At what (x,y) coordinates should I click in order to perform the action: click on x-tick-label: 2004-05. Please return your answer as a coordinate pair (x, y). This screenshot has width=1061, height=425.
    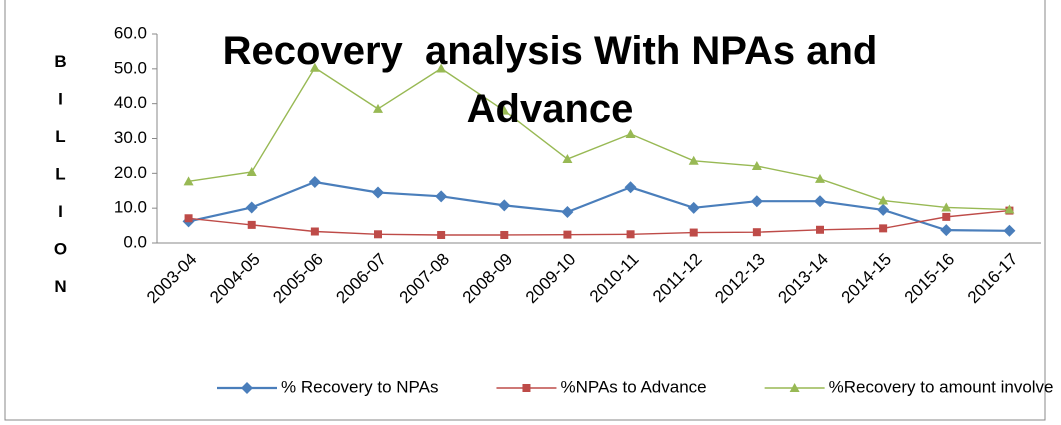
    Looking at the image, I should click on (235, 279).